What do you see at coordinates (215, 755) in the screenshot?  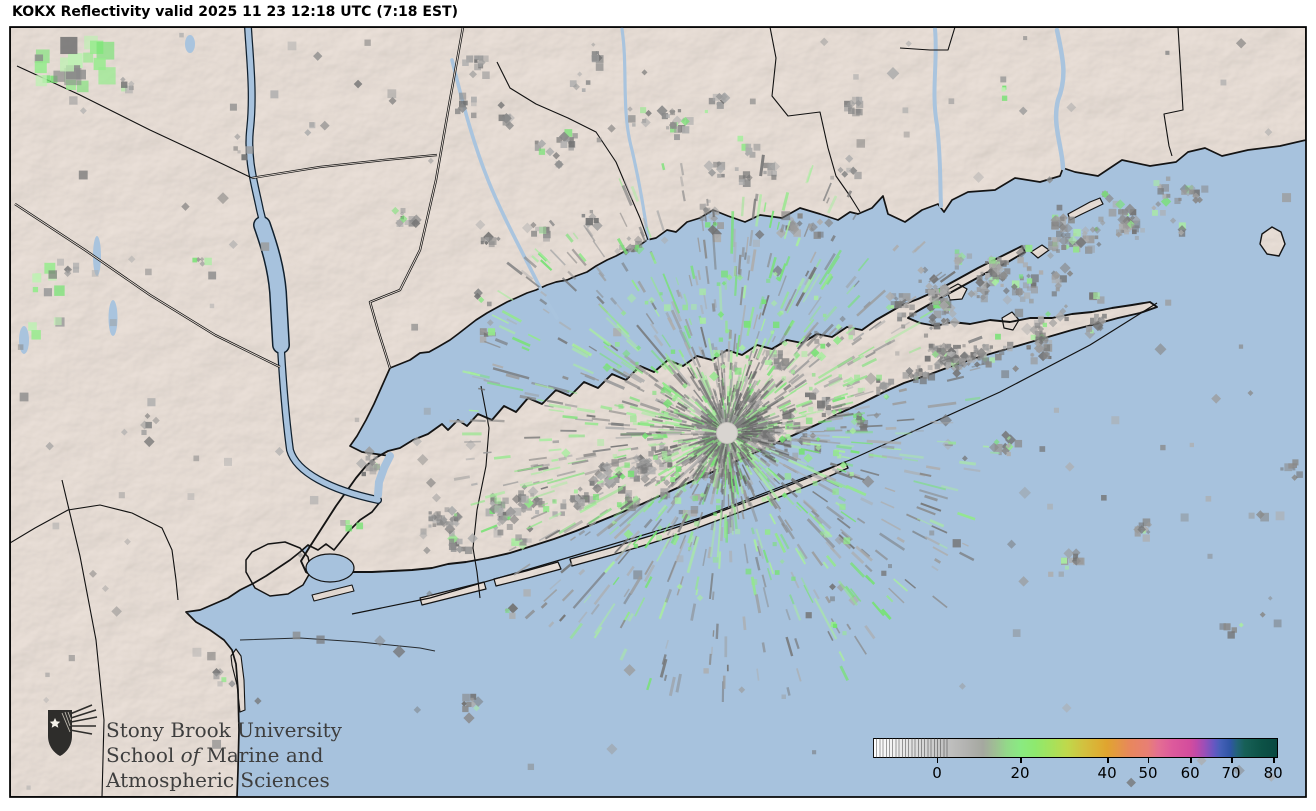 I see `branding-line2: School of Marine and` at bounding box center [215, 755].